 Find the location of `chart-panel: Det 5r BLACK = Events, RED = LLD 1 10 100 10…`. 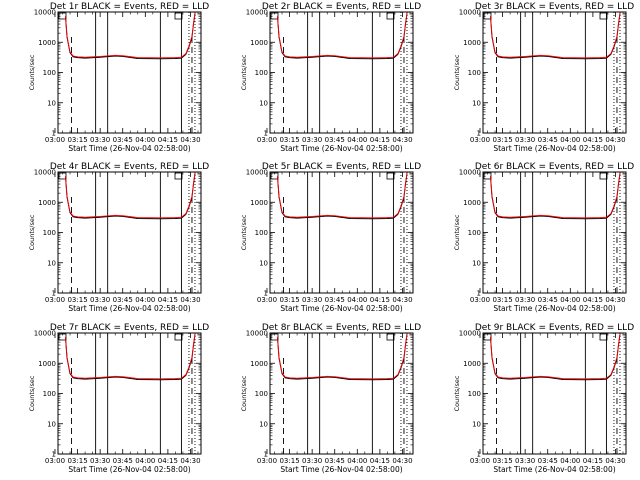

chart-panel: Det 5r BLACK = Events, RED = LLD 1 10 100 10… is located at coordinates (330, 237).